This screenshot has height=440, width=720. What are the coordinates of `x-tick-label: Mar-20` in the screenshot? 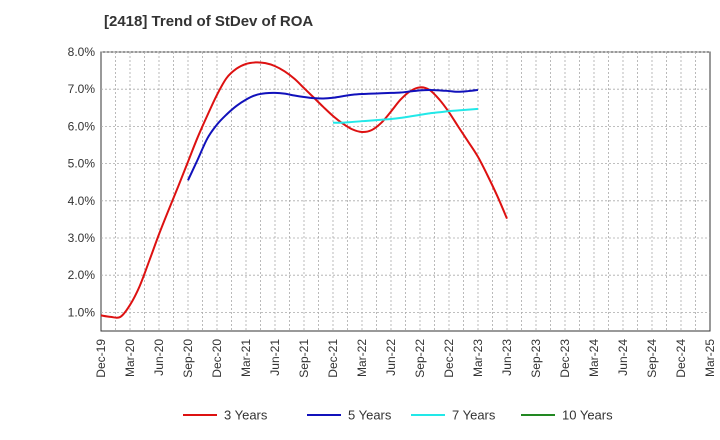 It's located at (130, 358).